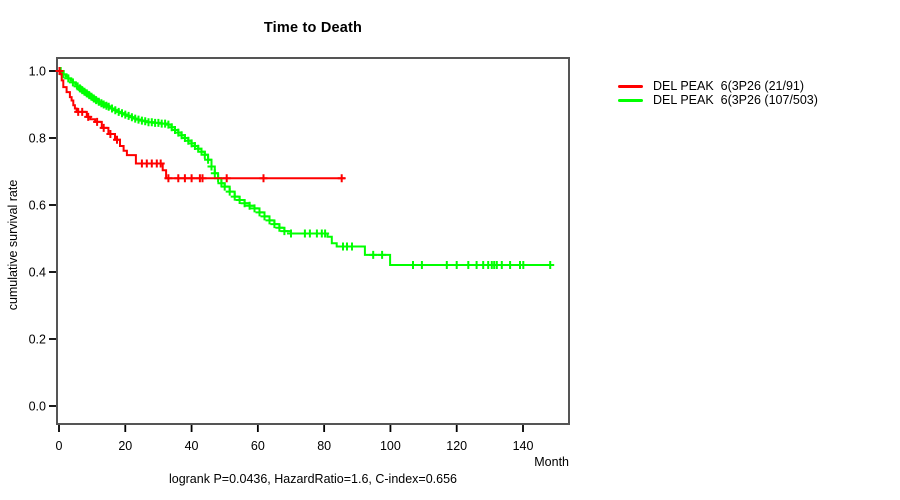 This screenshot has width=900, height=500. I want to click on x-axis-tick-label: 80, so click(324, 446).